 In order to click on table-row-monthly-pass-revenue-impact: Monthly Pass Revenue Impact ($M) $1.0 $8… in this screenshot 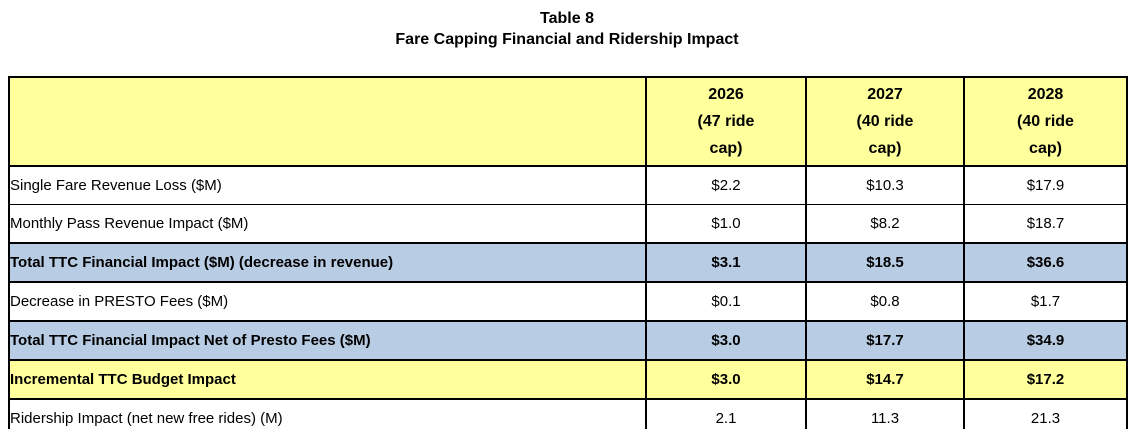, I will do `click(568, 224)`.